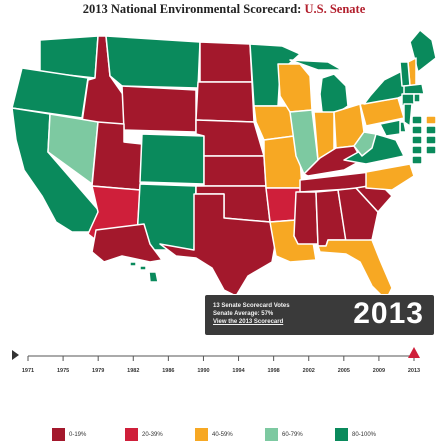 This screenshot has height=448, width=448. What do you see at coordinates (414, 352) in the screenshot?
I see `timeline-marker-icon` at bounding box center [414, 352].